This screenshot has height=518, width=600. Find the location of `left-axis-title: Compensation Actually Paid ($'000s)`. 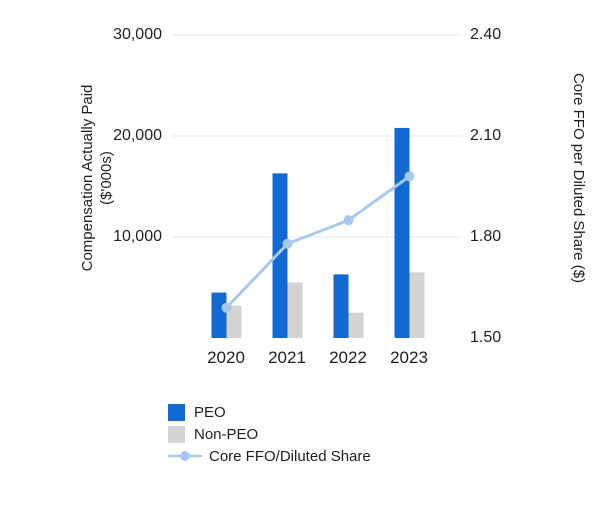

left-axis-title: Compensation Actually Paid ($'000s) is located at coordinates (98, 178).